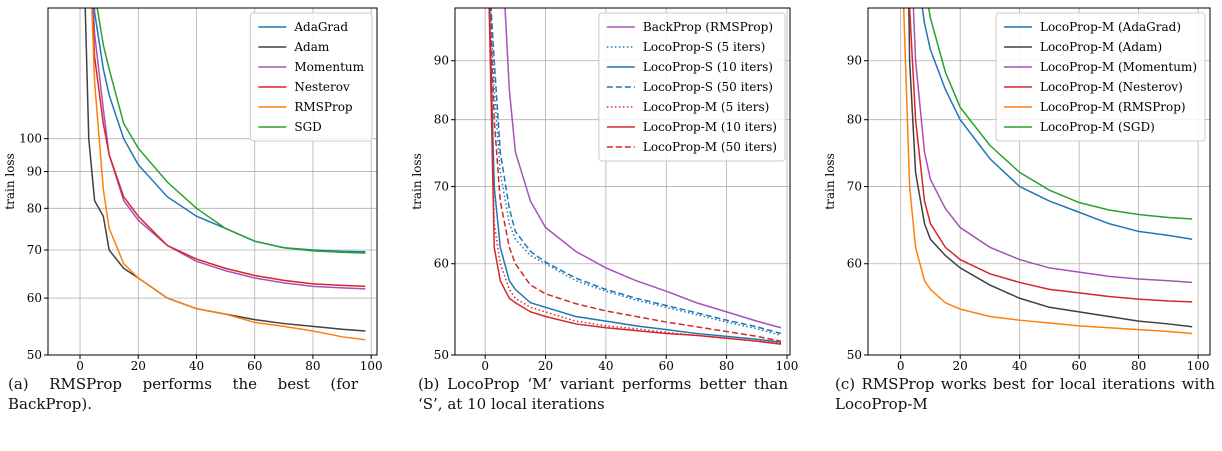 Image resolution: width=1222 pixels, height=451 pixels. What do you see at coordinates (1110, 27) in the screenshot?
I see `legend-label: LocoProp-M (AdaGrad)` at bounding box center [1110, 27].